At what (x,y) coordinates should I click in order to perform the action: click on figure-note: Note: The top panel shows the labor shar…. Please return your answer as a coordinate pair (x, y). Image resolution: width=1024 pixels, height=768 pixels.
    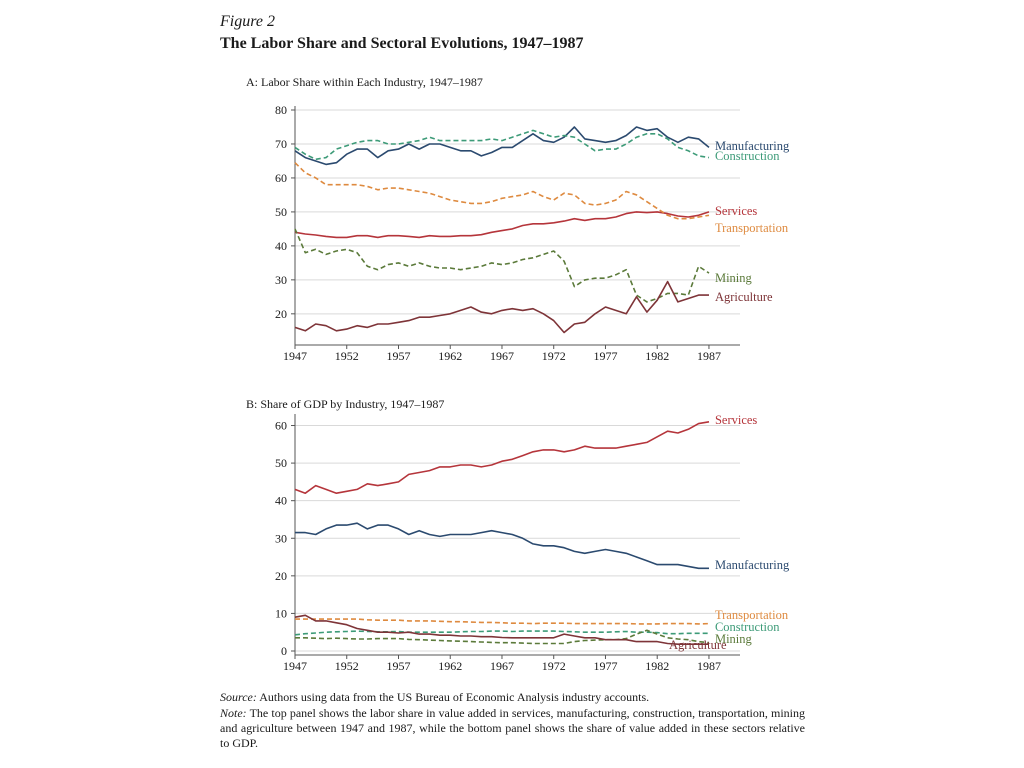
    Looking at the image, I should click on (512, 728).